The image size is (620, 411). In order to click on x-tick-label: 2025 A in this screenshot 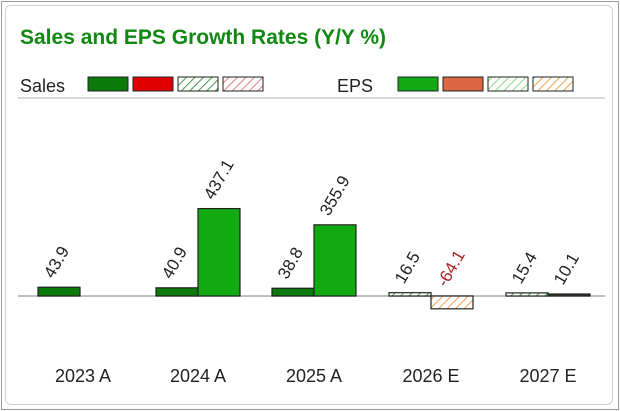, I will do `click(314, 376)`.